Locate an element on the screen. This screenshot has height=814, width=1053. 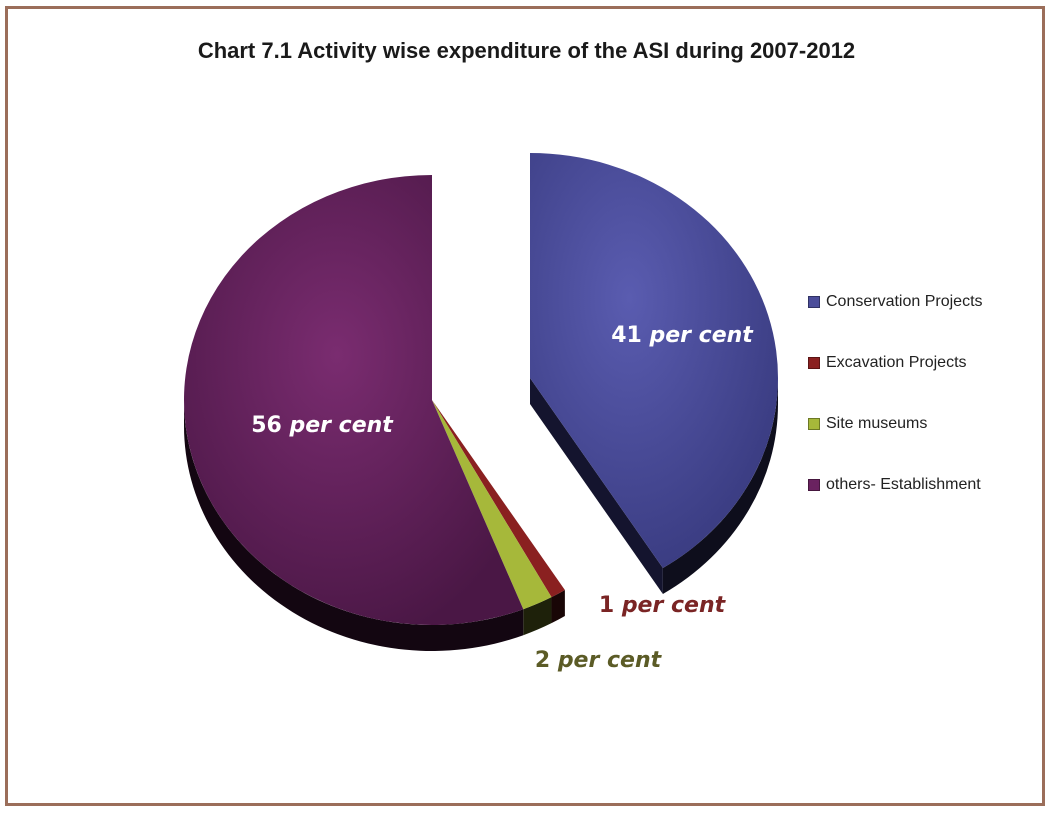
legend-label: others- Establishment is located at coordinates (903, 484).